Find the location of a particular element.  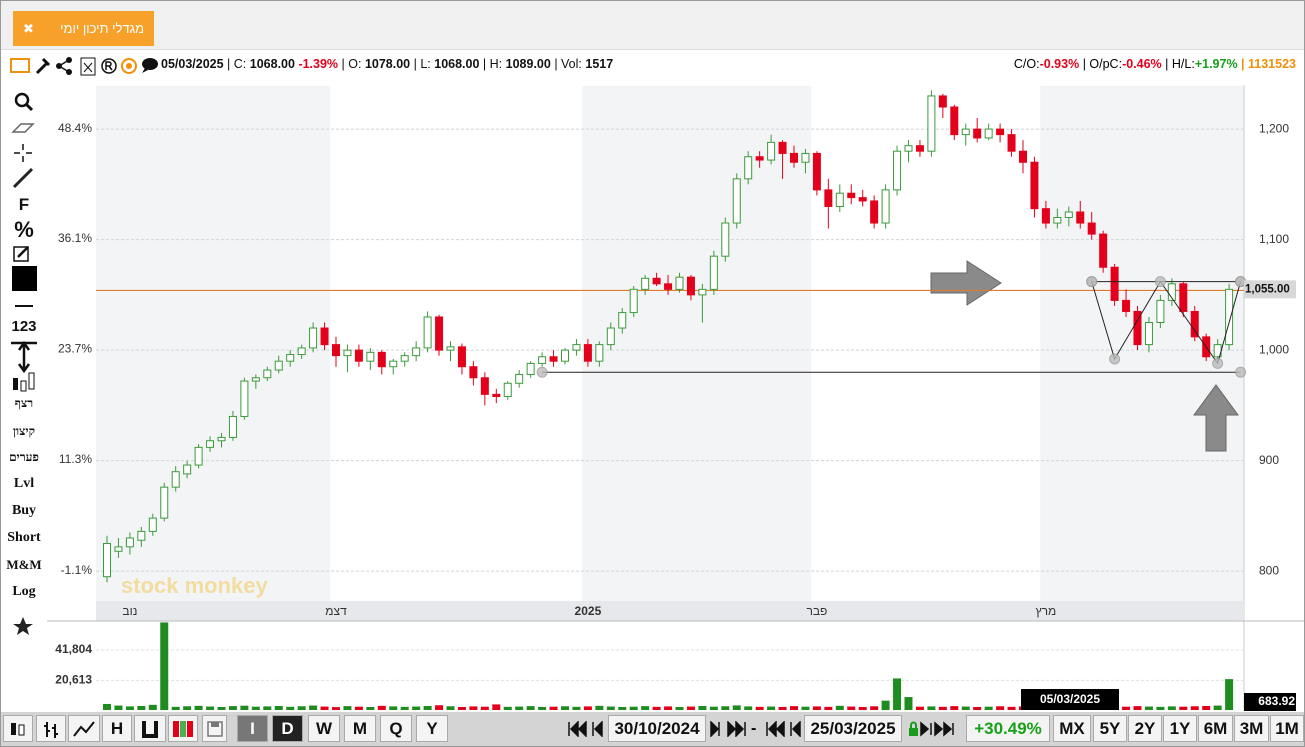

icon-line is located at coordinates (23, 178).